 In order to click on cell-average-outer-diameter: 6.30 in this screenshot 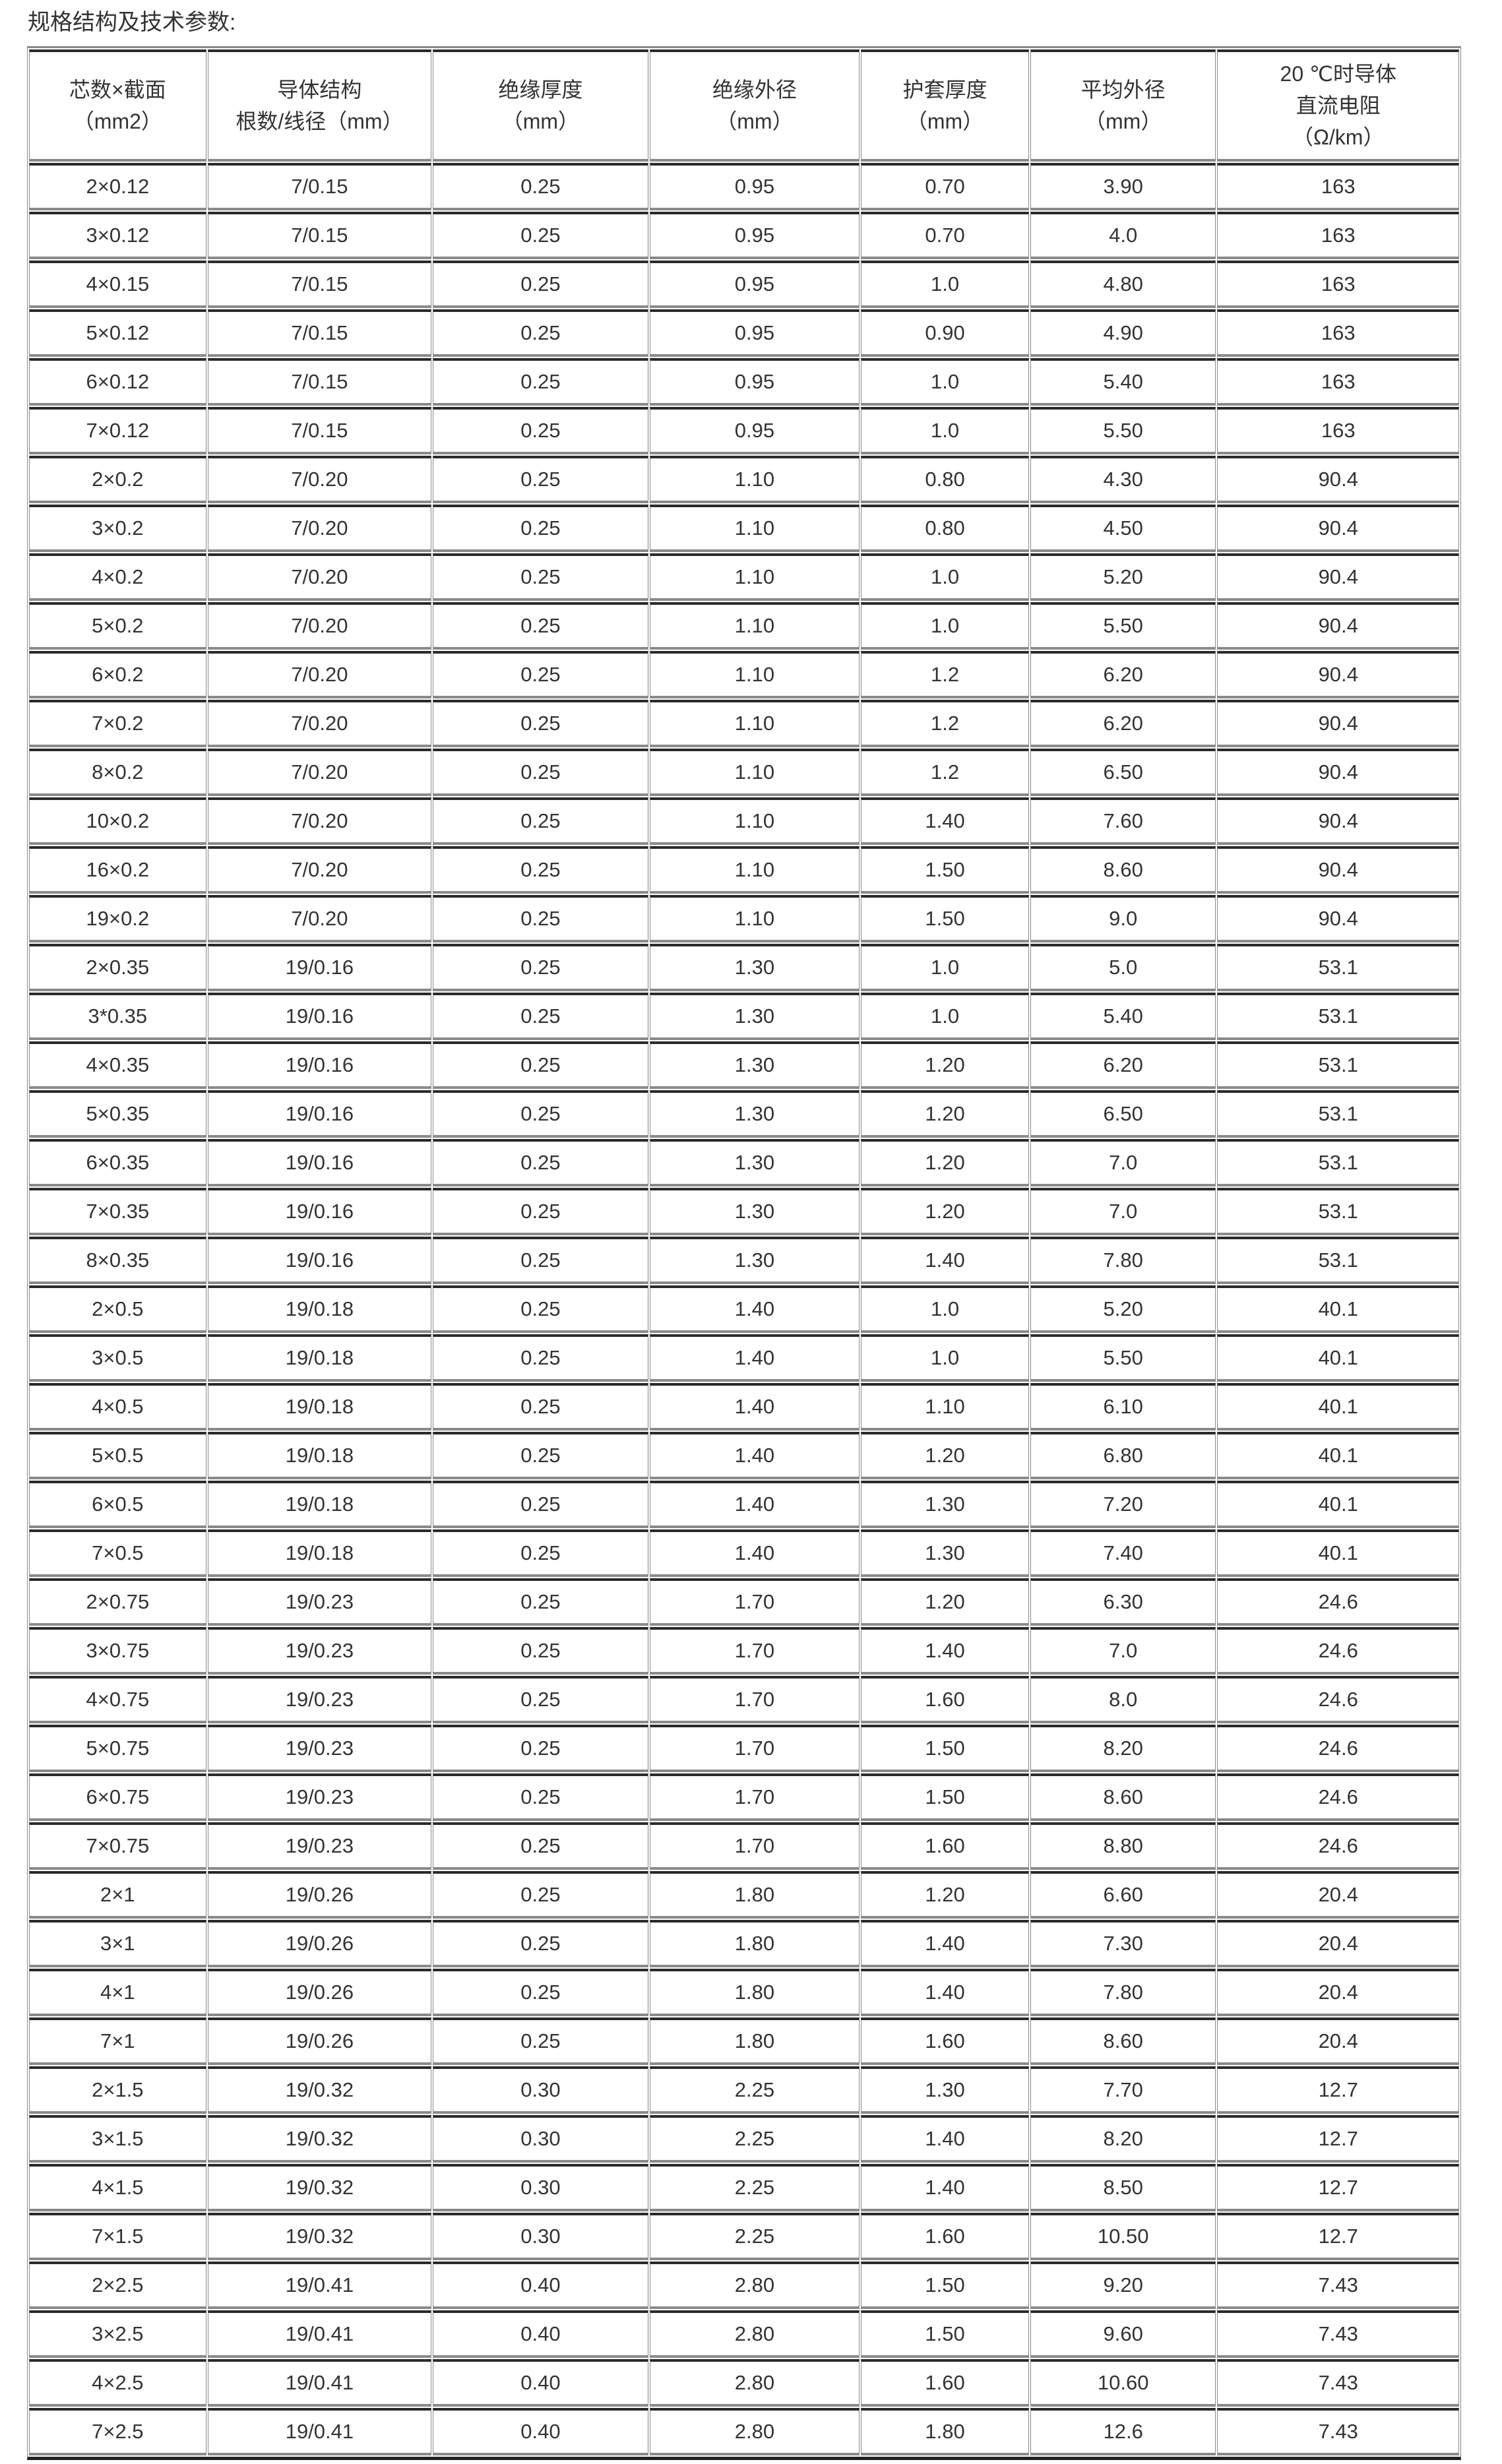, I will do `click(1123, 1602)`.